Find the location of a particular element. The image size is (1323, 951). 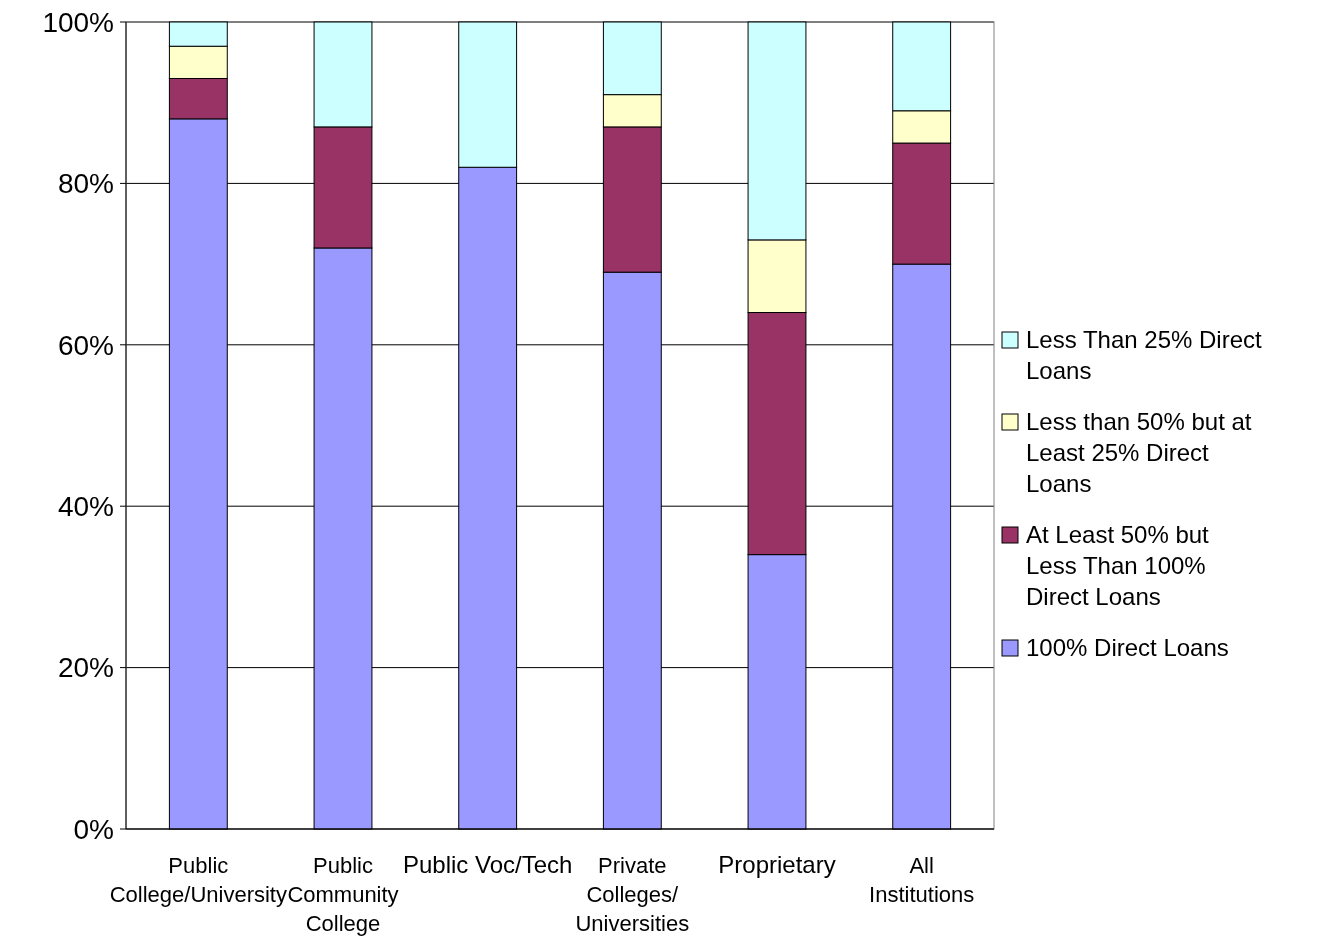

y-tick-label: 40% is located at coordinates (85, 506).